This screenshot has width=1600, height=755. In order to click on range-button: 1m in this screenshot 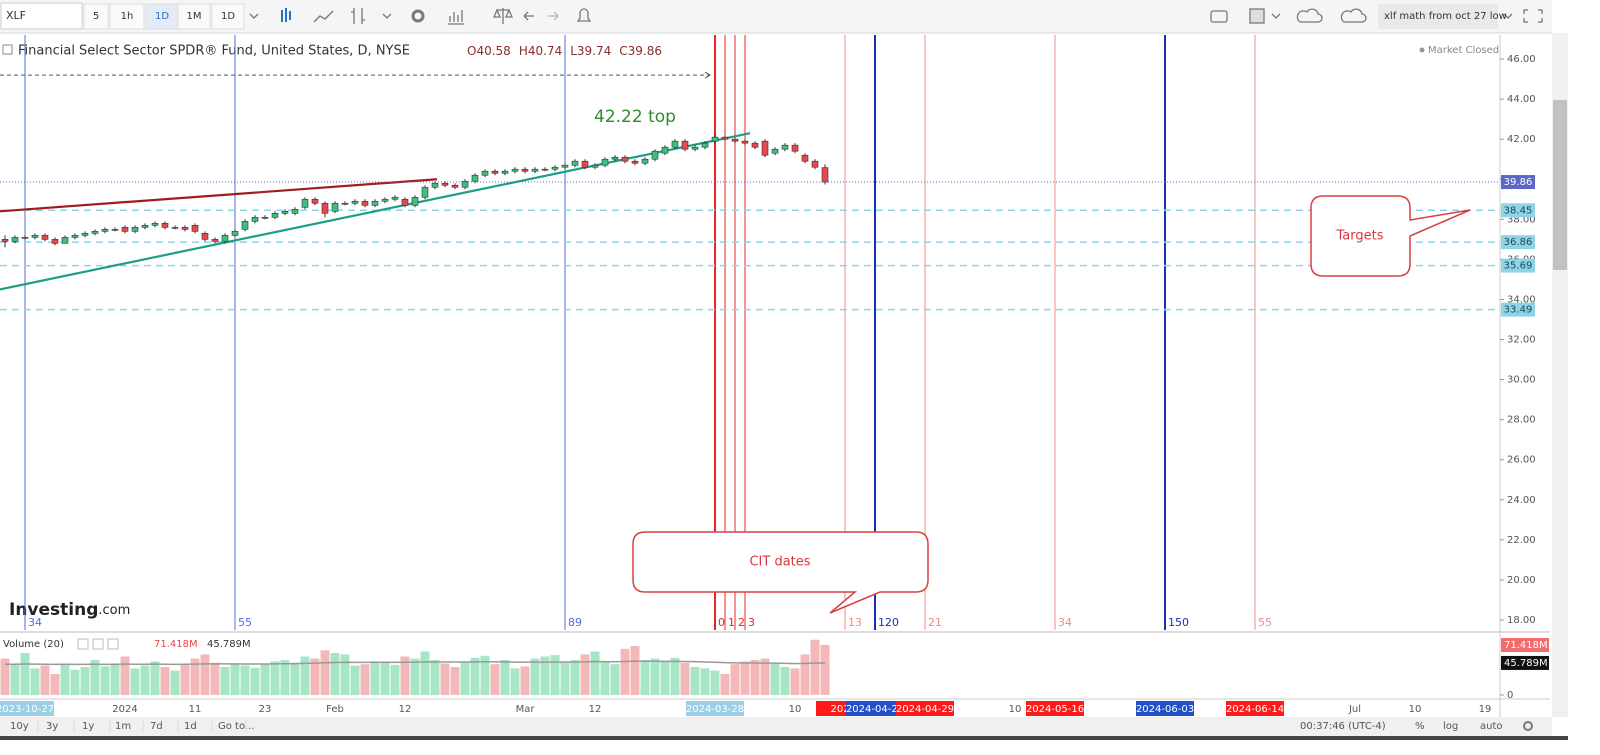, I will do `click(123, 726)`.